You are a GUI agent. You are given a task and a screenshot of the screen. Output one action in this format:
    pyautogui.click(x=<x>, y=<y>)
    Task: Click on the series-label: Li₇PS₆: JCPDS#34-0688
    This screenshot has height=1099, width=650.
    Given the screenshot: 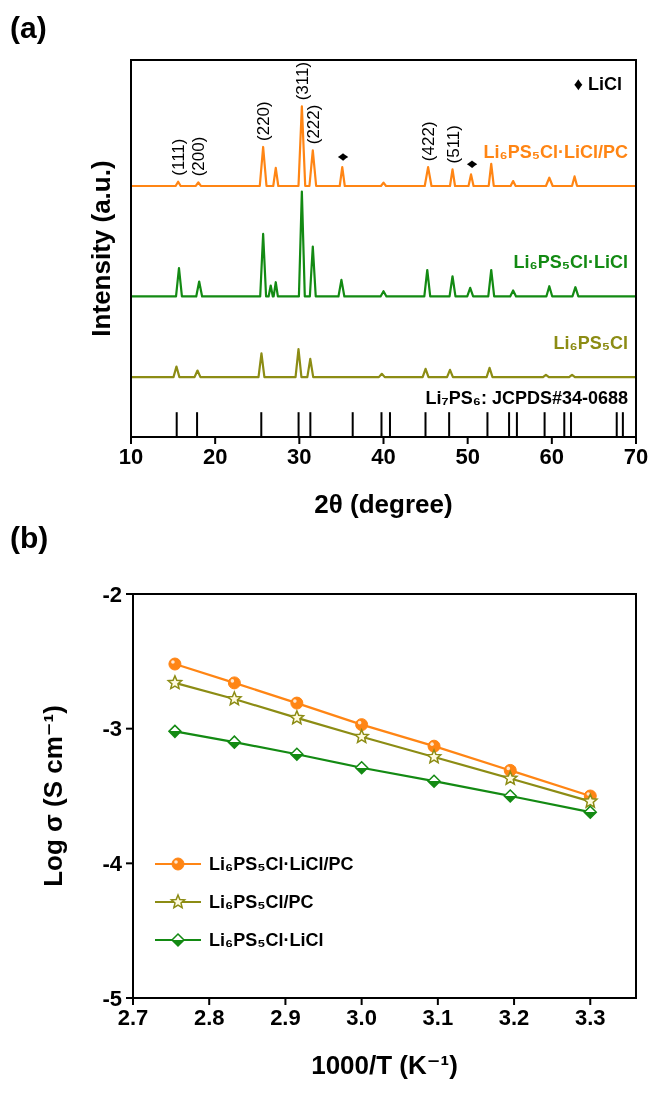 What is the action you would take?
    pyautogui.click(x=526, y=398)
    